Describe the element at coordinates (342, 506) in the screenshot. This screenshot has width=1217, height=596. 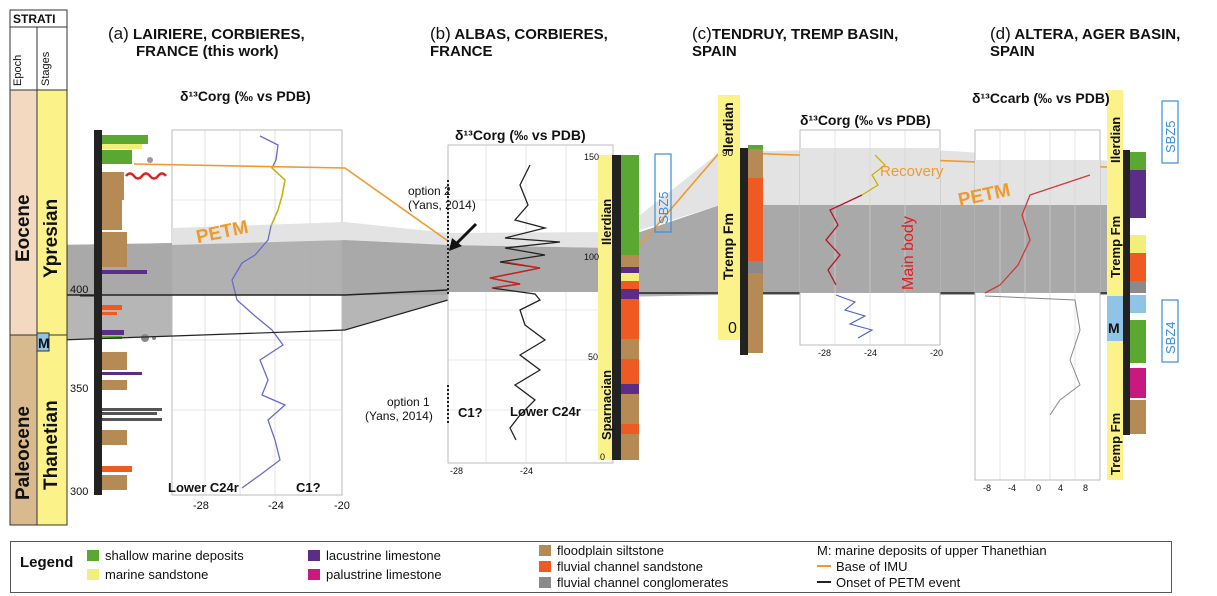
I see `tick-a-x2: -20` at that location.